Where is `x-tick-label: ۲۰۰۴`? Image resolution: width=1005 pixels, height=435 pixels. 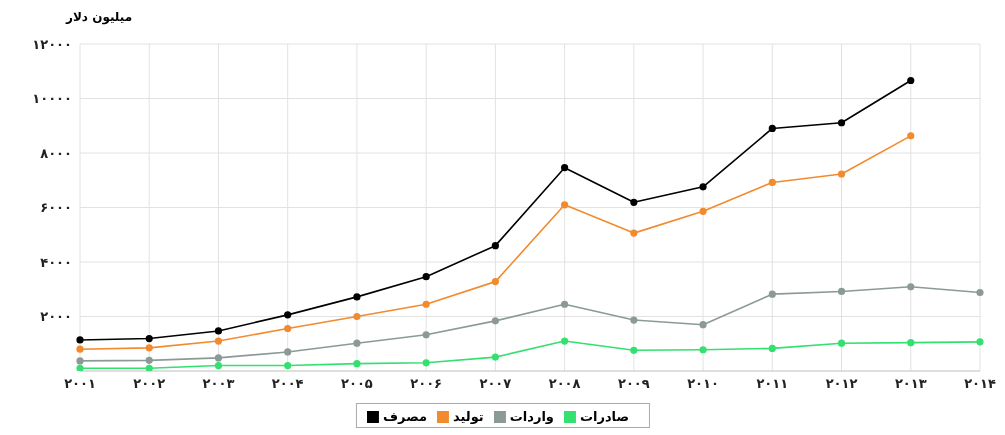 x-tick-label: ۲۰۰۴ is located at coordinates (287, 384).